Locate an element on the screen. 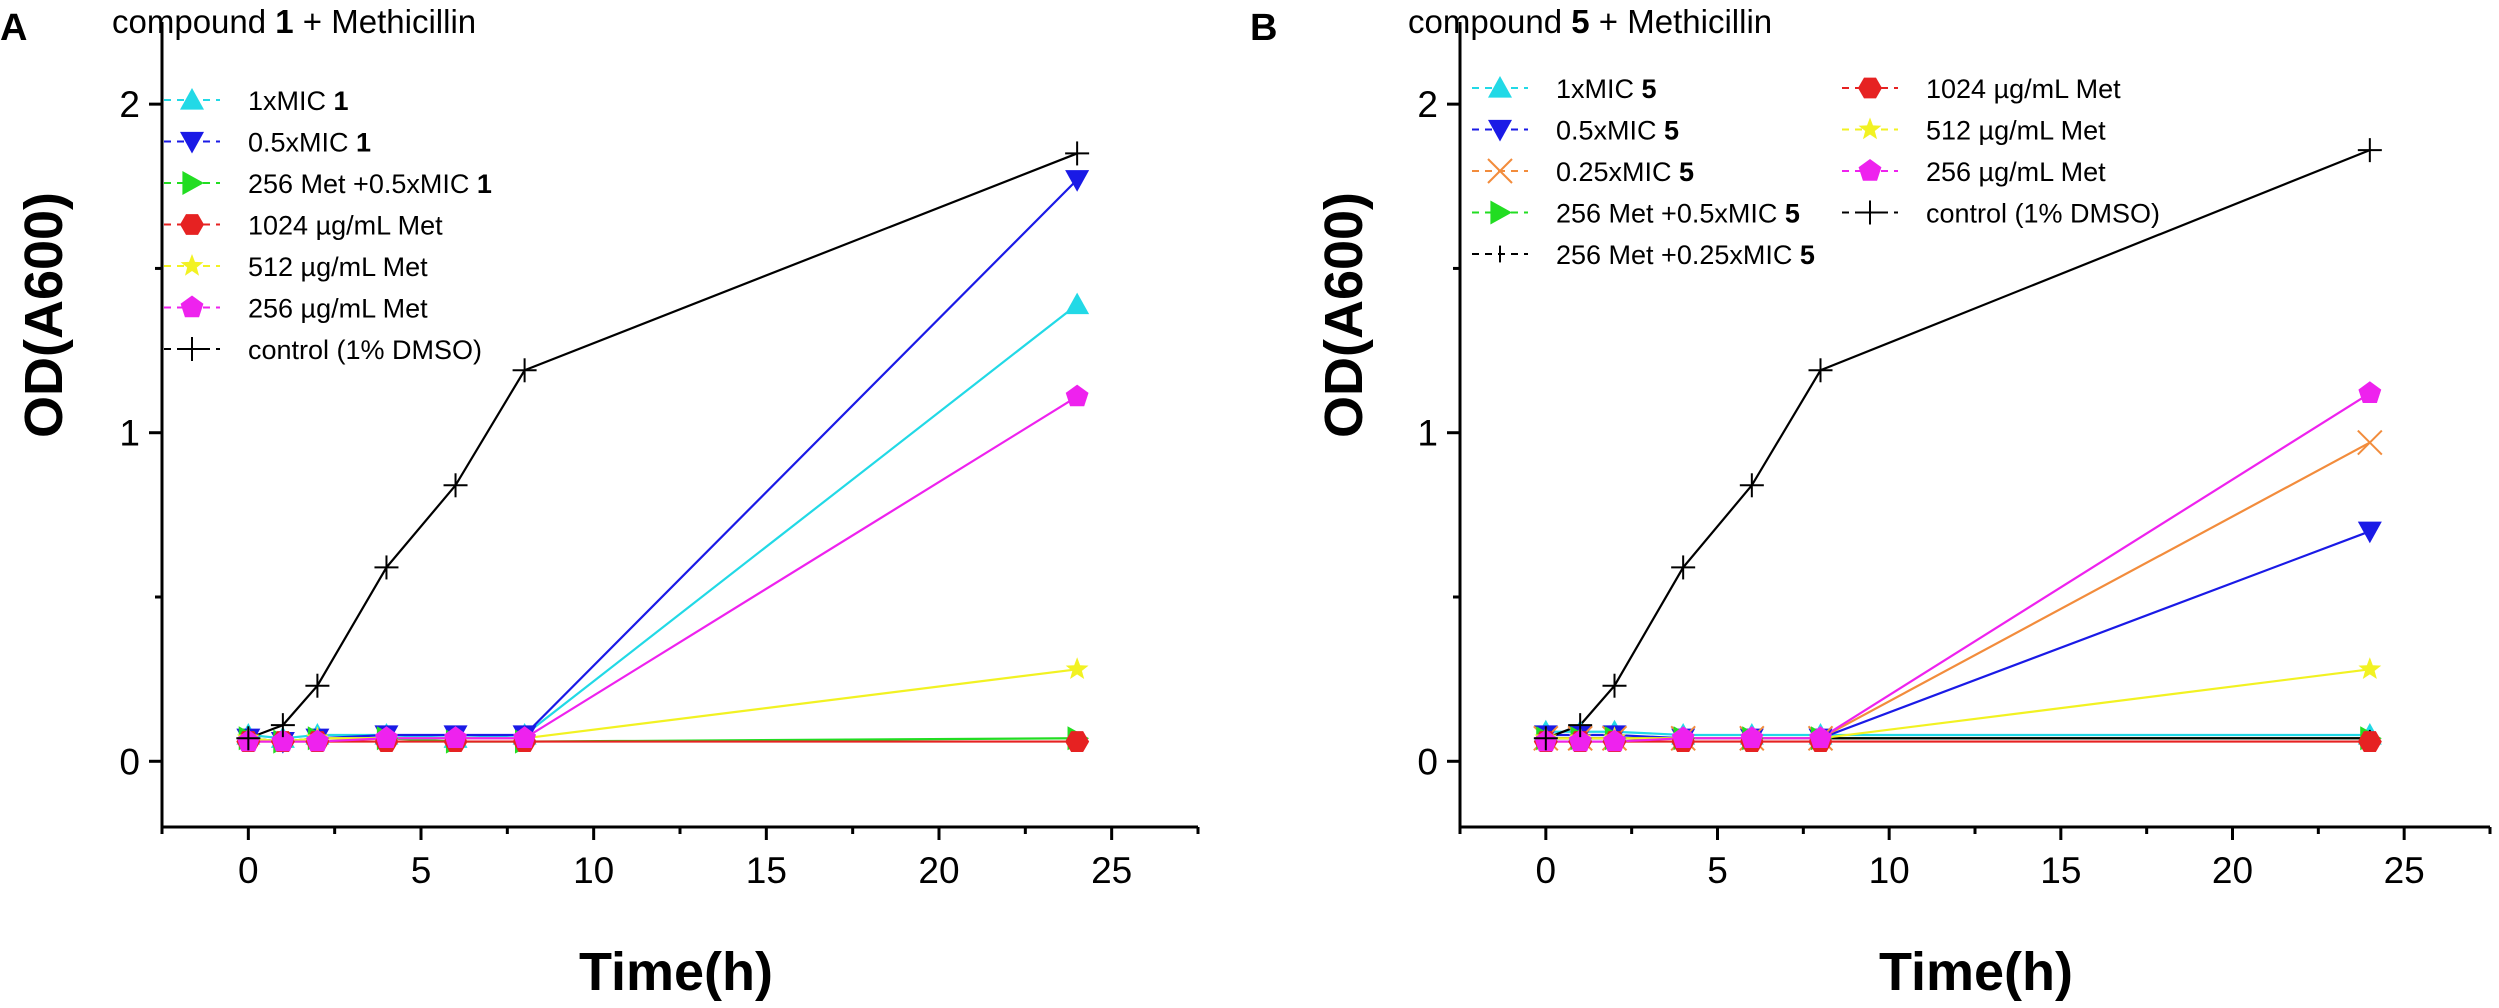  x-tick-label: 5 is located at coordinates (421, 870).